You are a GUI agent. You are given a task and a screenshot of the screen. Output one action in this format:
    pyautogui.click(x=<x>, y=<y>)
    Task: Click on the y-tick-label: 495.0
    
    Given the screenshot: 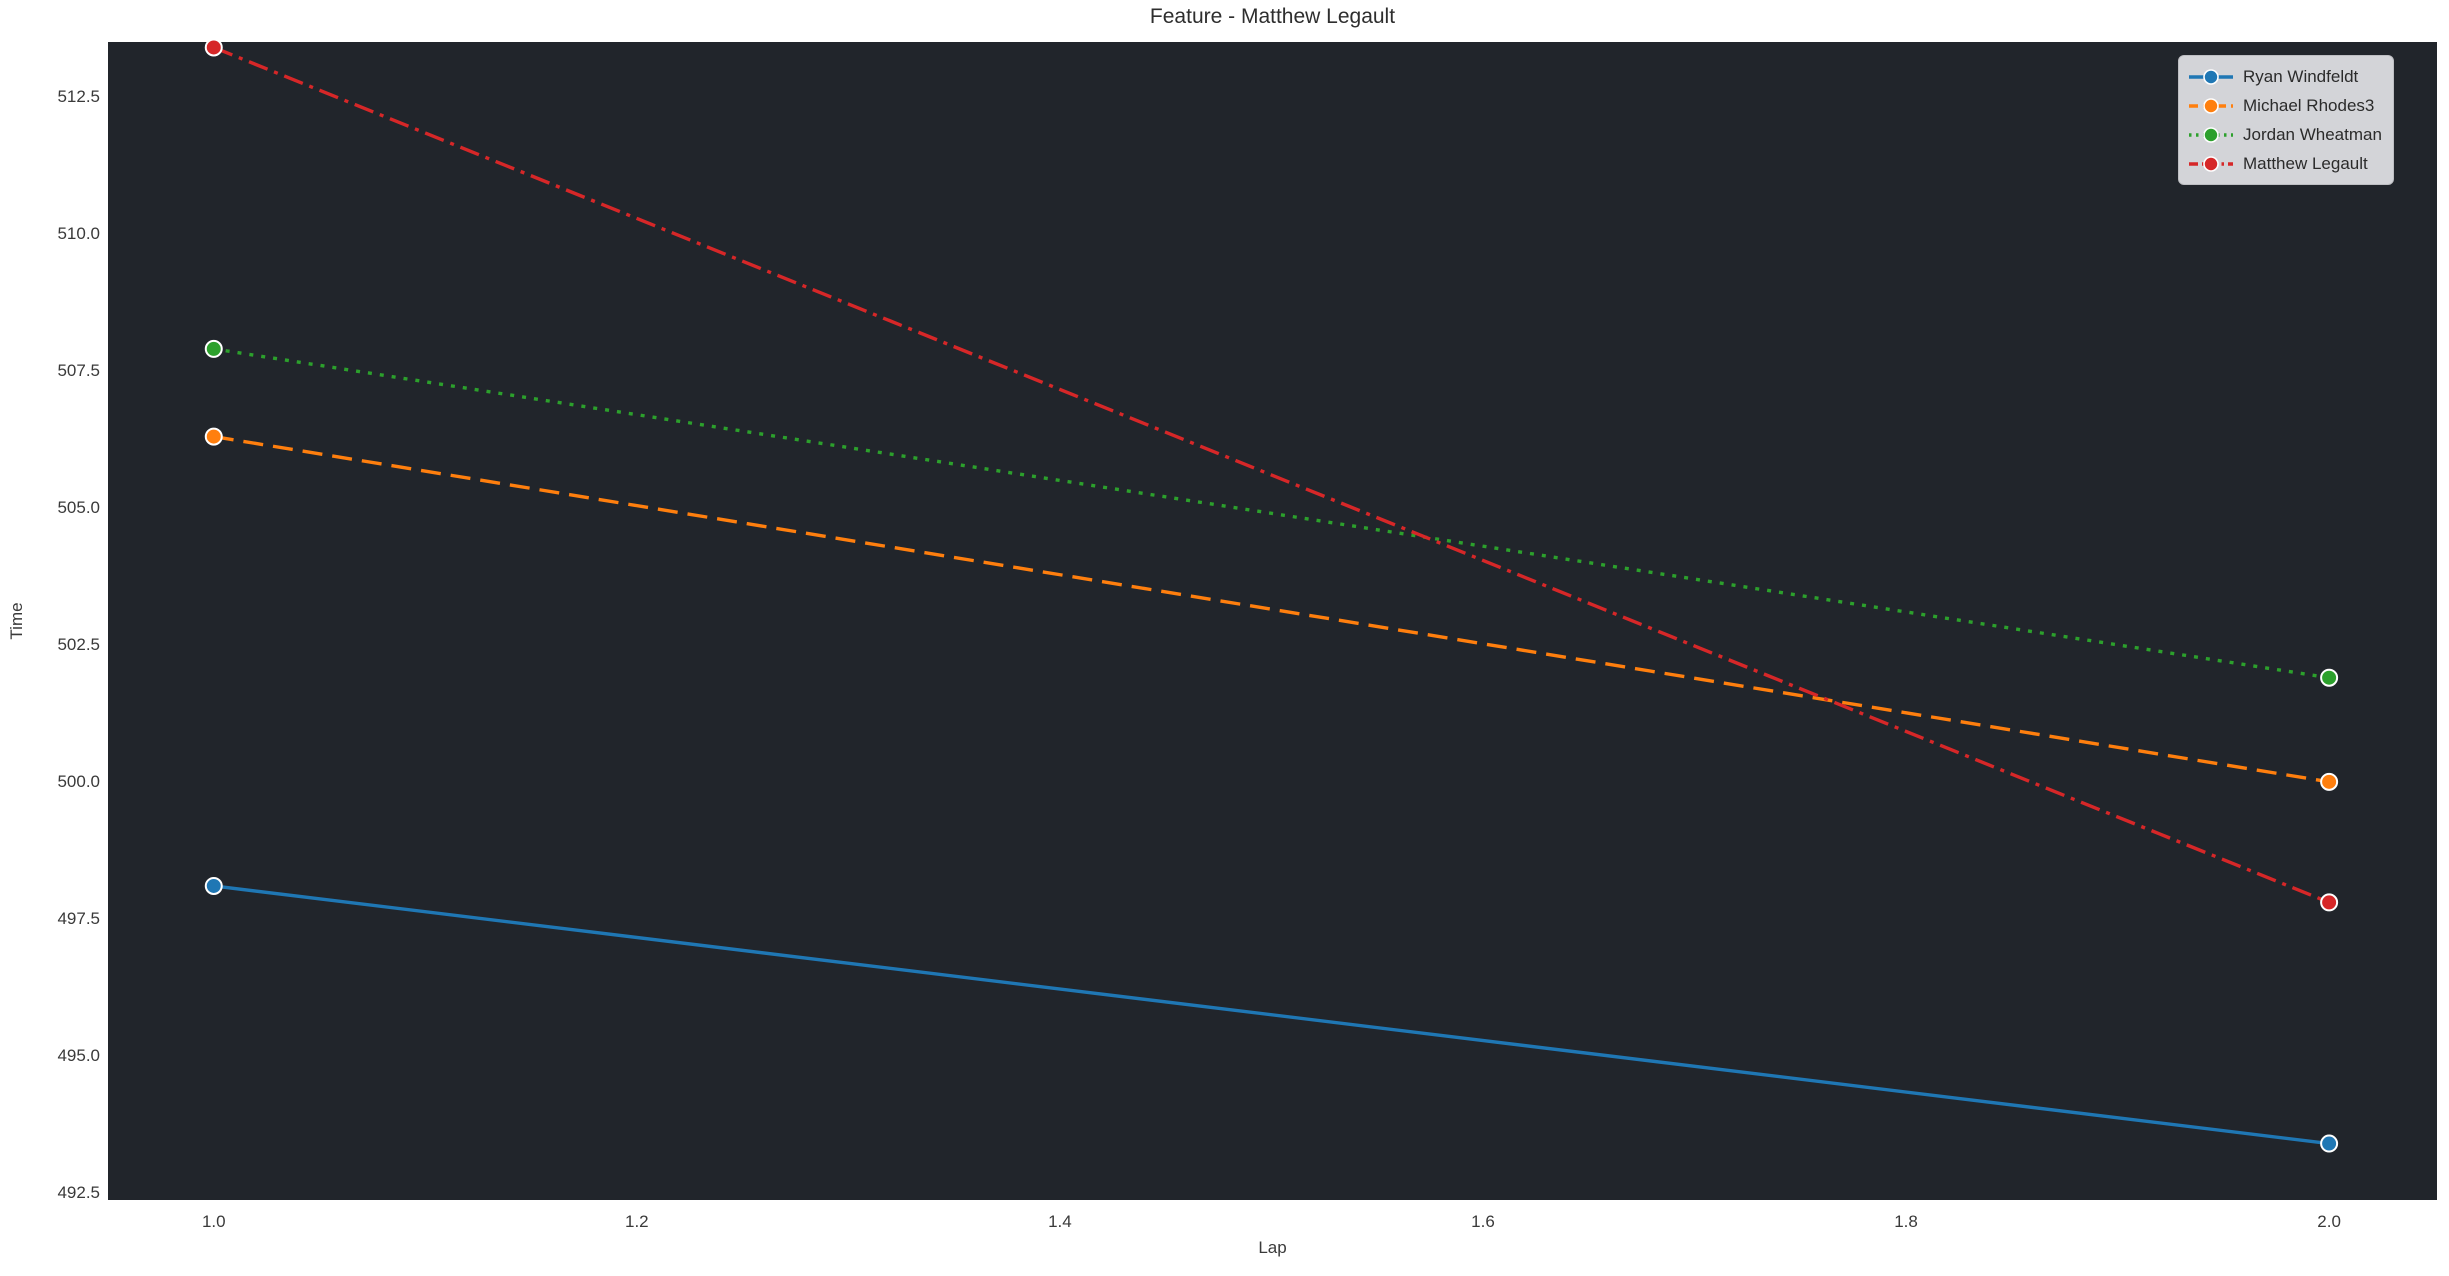 What is the action you would take?
    pyautogui.click(x=78, y=1055)
    